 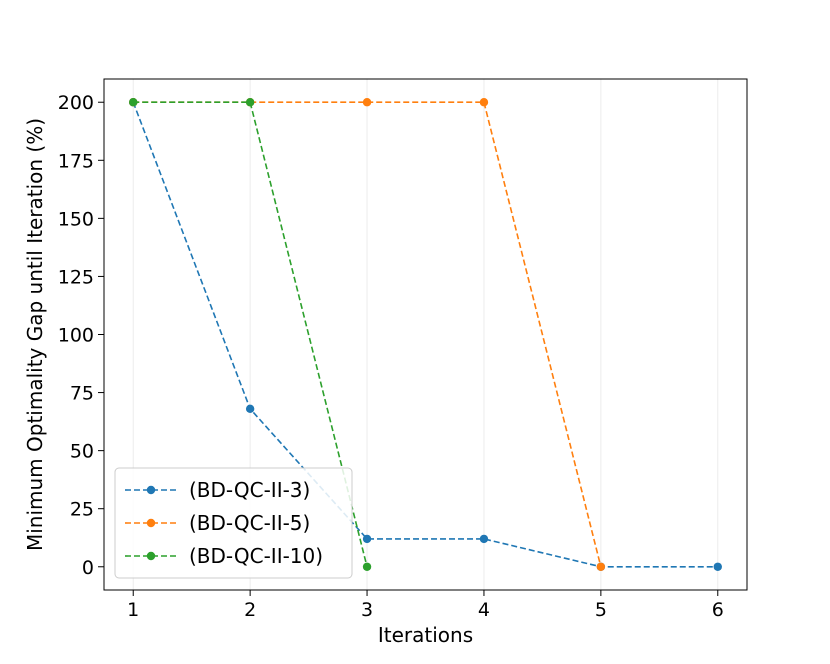 I want to click on y-tick-label: 50, so click(x=82, y=452).